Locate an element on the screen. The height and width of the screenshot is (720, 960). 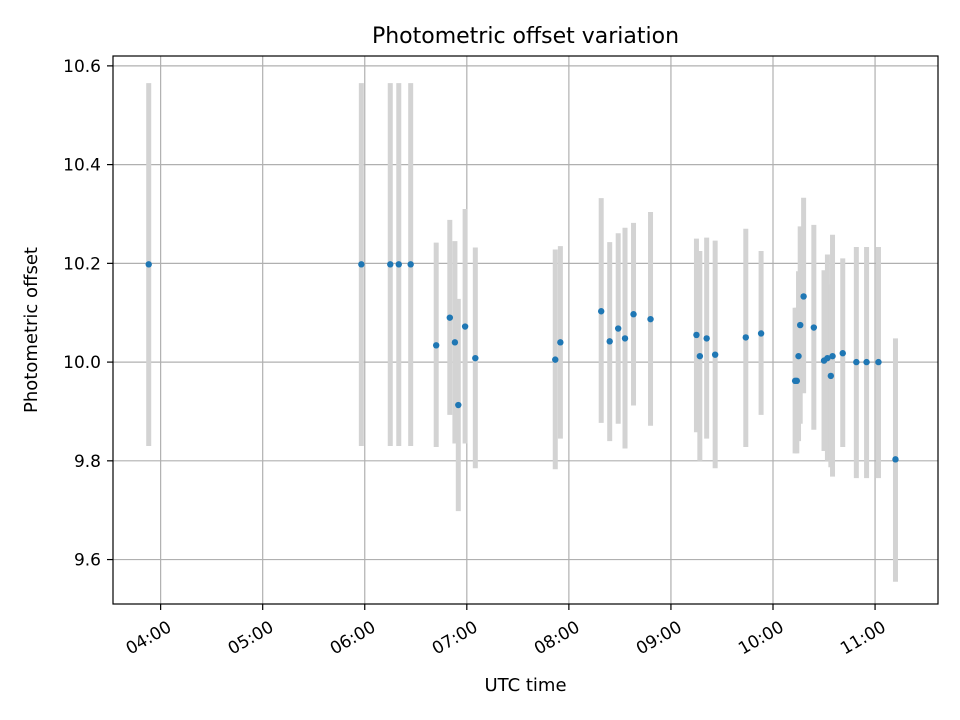
y-tick-label: 9.6 is located at coordinates (87, 561).